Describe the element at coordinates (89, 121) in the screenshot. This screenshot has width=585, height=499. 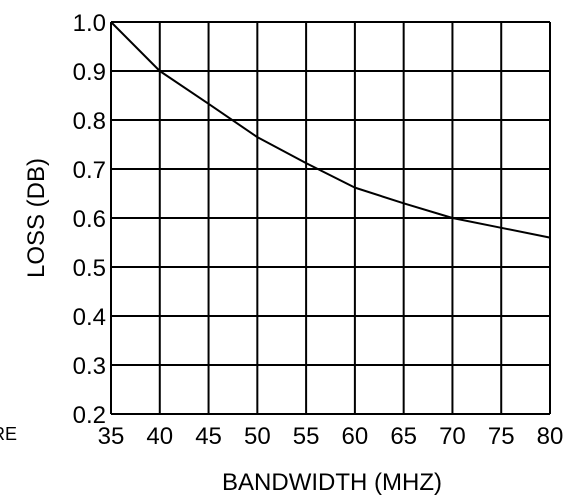
I see `y-tick-label: 0.8` at that location.